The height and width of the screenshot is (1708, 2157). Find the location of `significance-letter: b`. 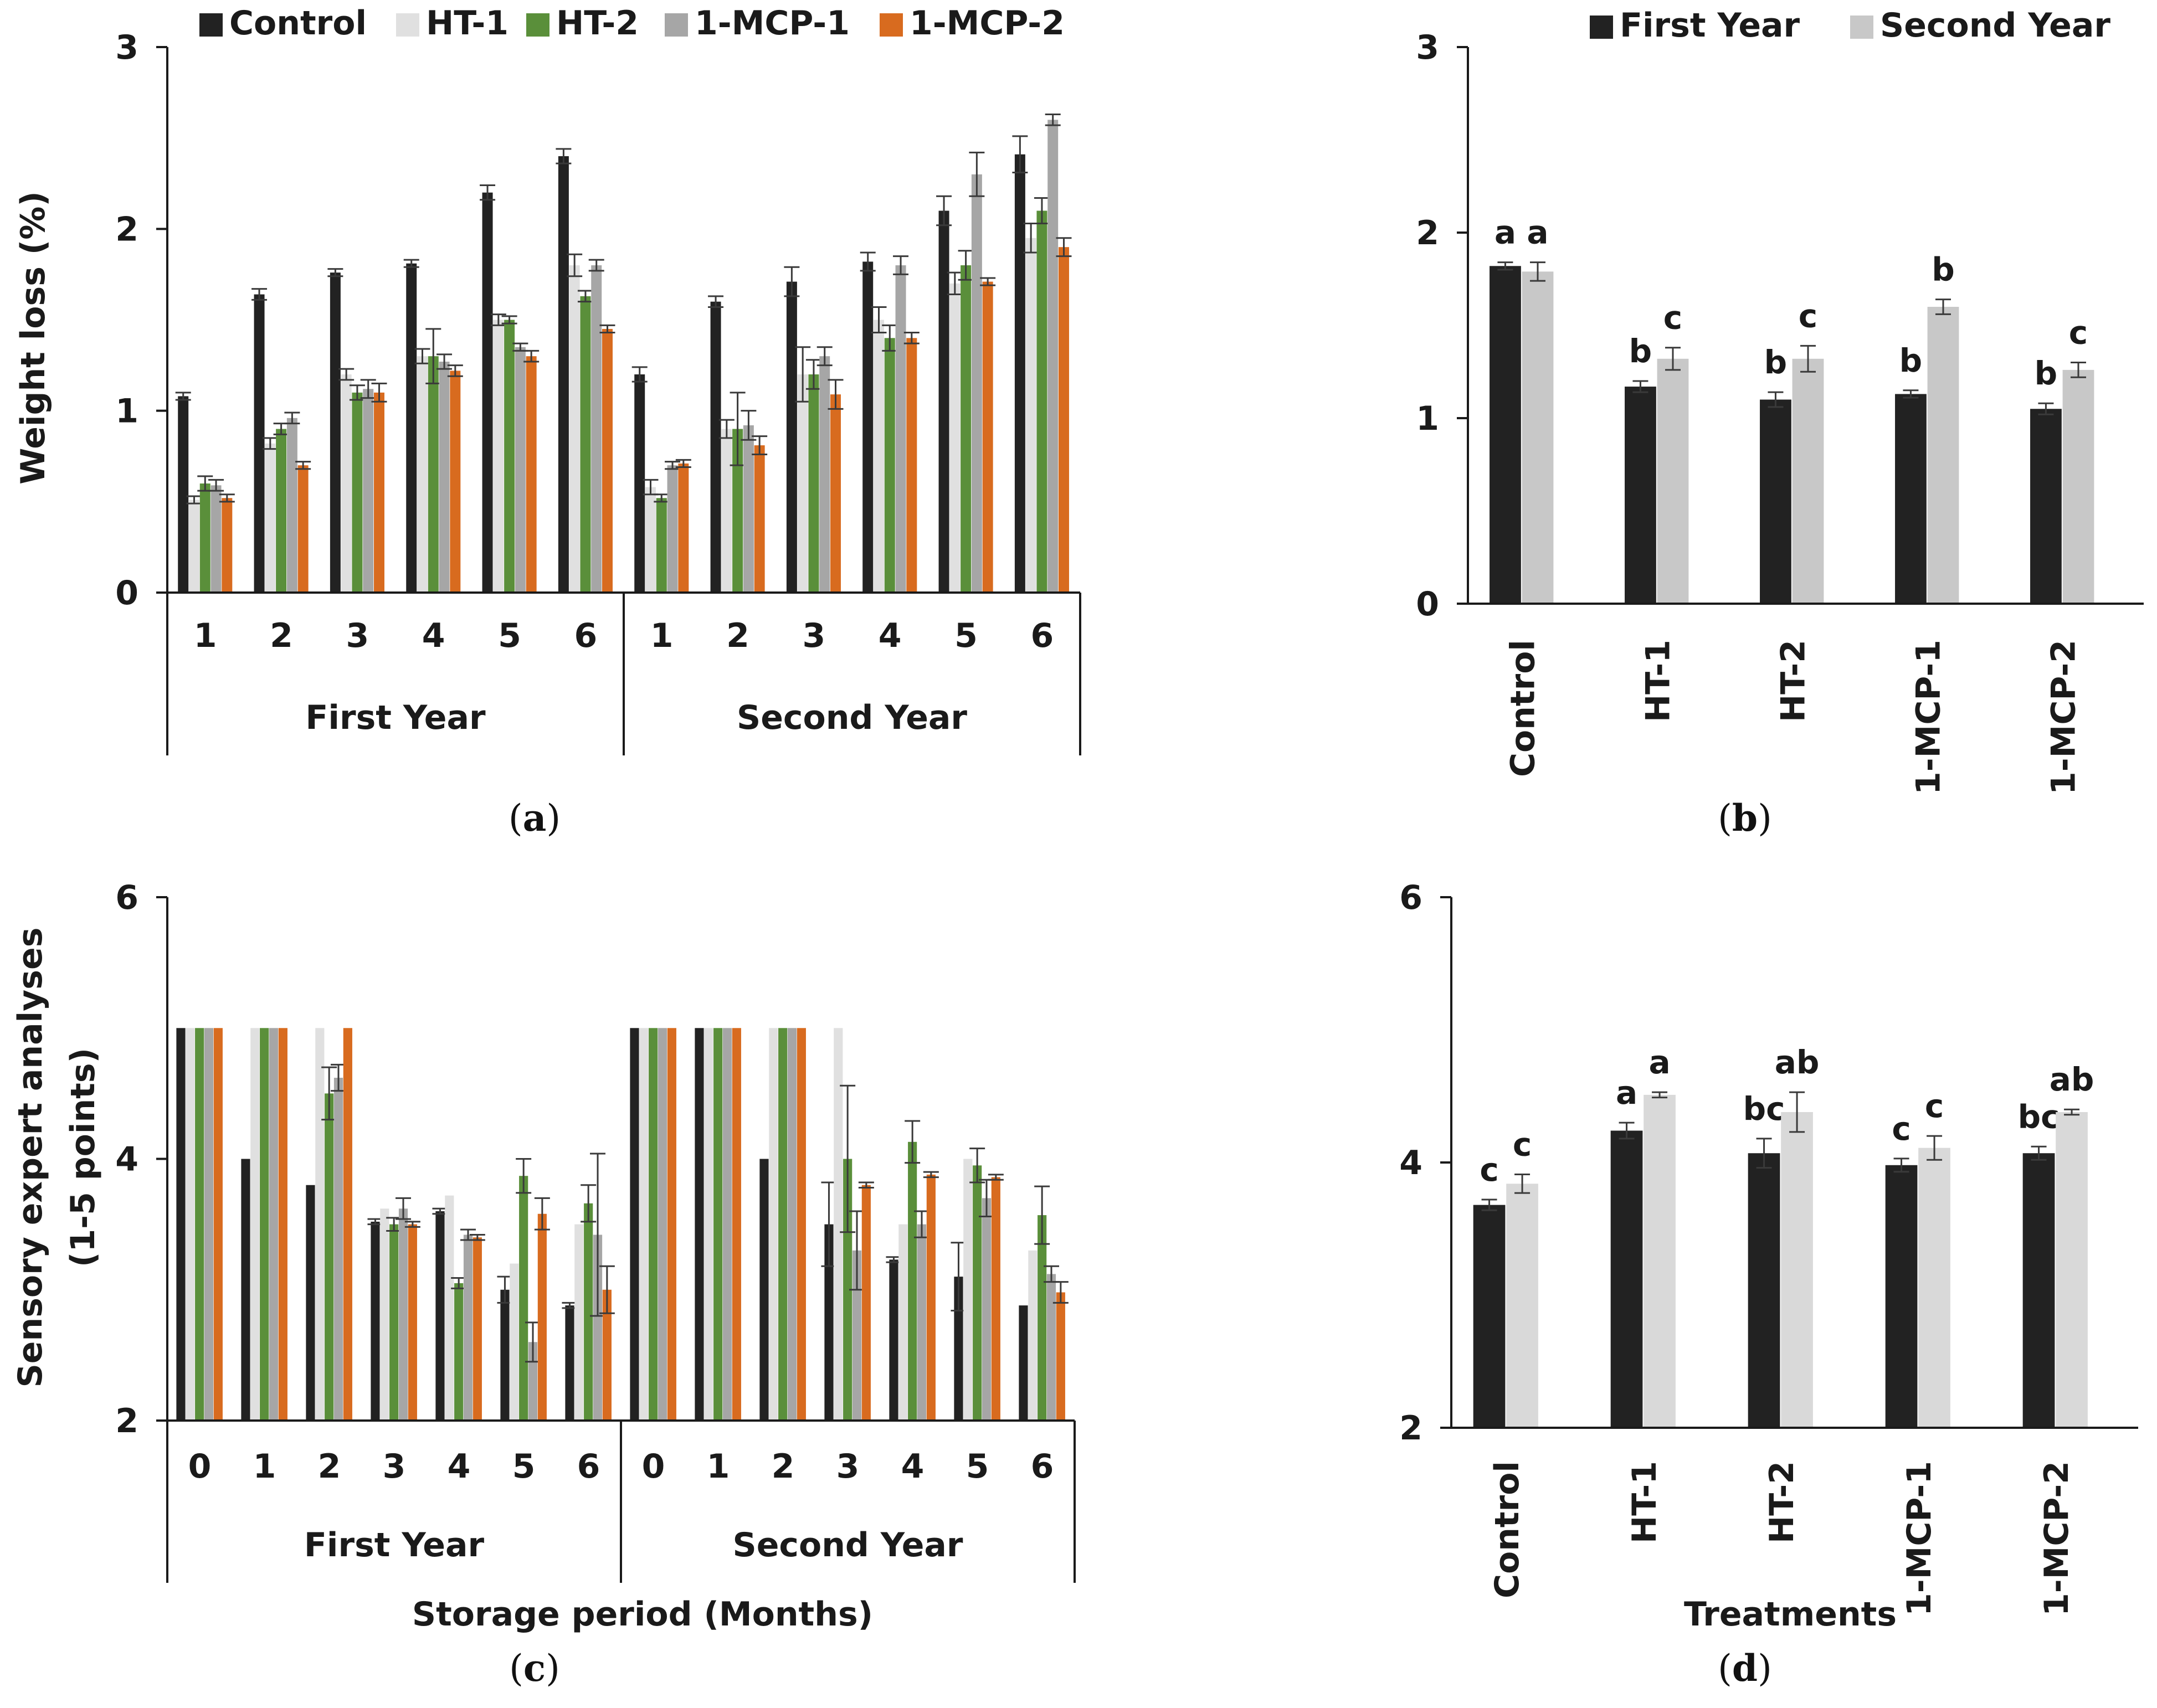

significance-letter: b is located at coordinates (2046, 373).